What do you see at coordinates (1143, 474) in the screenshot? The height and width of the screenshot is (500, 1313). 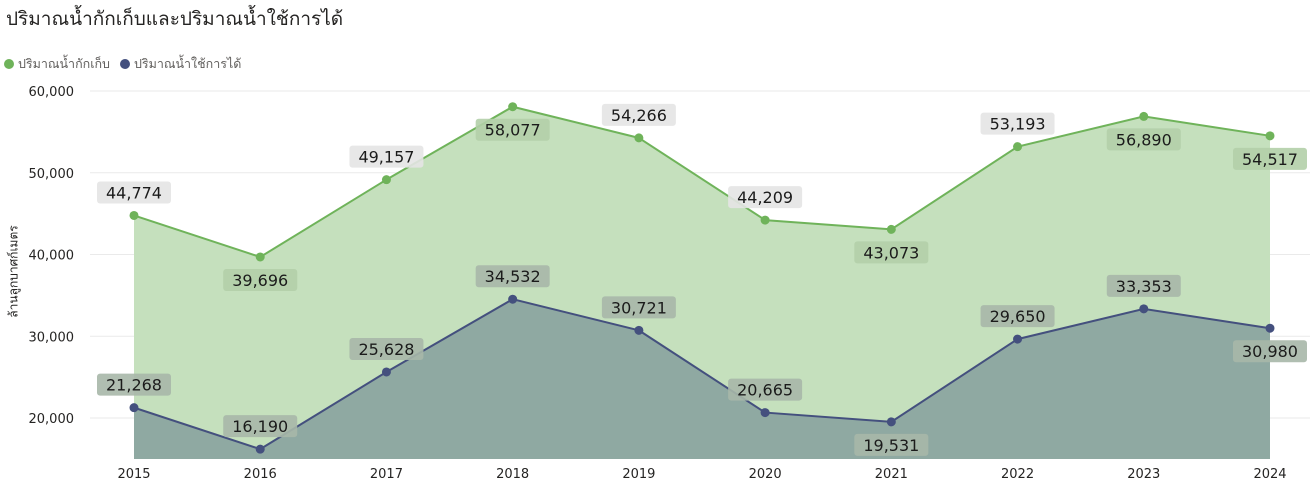 I see `x-tick-label: 2023` at bounding box center [1143, 474].